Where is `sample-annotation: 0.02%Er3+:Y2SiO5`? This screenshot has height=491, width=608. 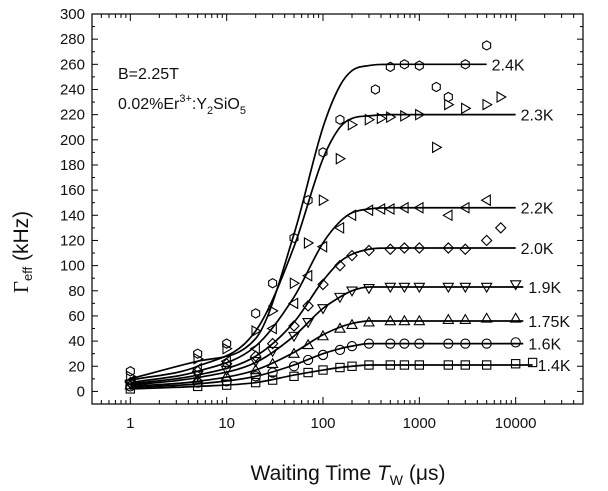
sample-annotation: 0.02%Er3+:Y2SiO5 is located at coordinates (182, 105).